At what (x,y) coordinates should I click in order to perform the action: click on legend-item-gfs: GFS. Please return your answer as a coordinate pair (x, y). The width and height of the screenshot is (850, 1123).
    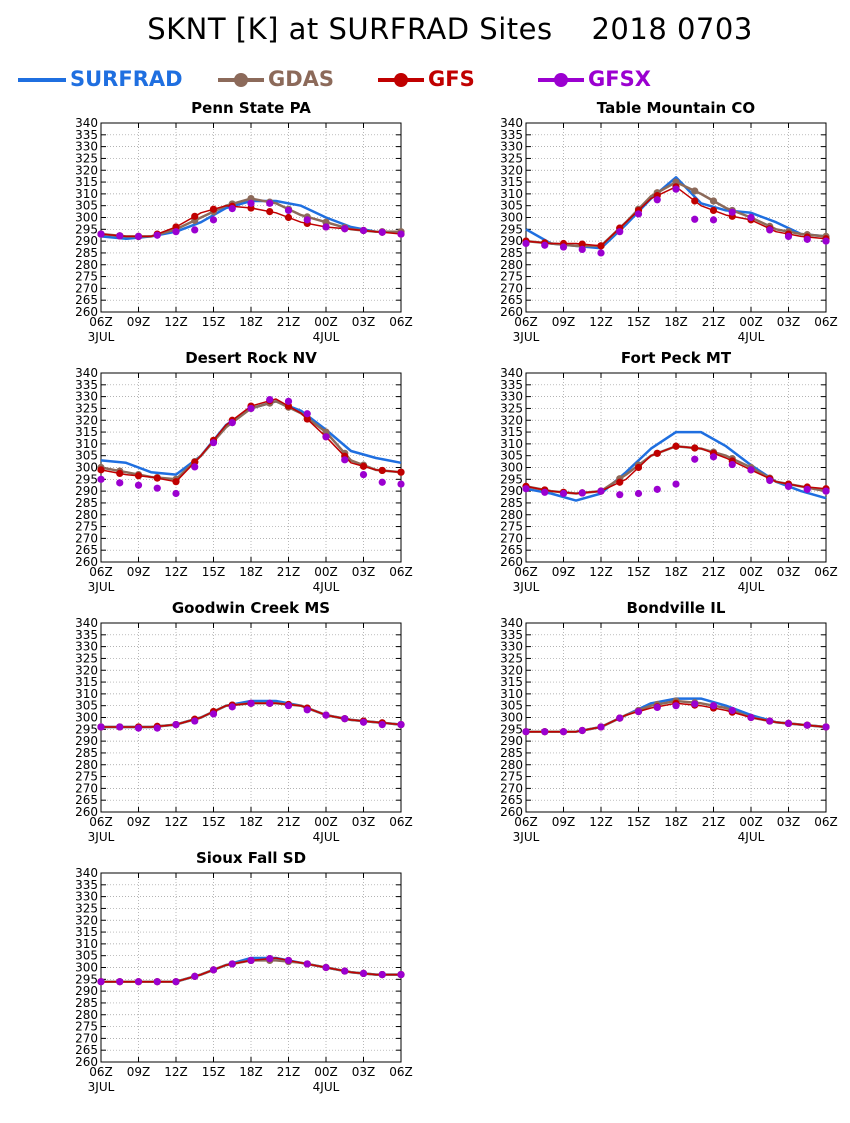
    Looking at the image, I should click on (478, 81).